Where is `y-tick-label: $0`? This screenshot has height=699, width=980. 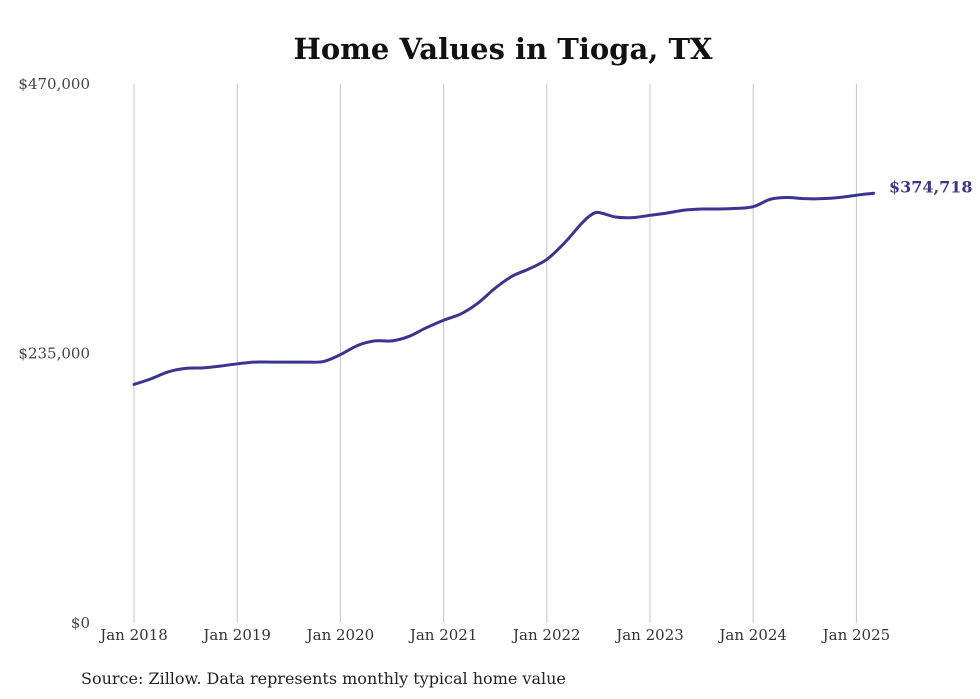 y-tick-label: $0 is located at coordinates (80, 623).